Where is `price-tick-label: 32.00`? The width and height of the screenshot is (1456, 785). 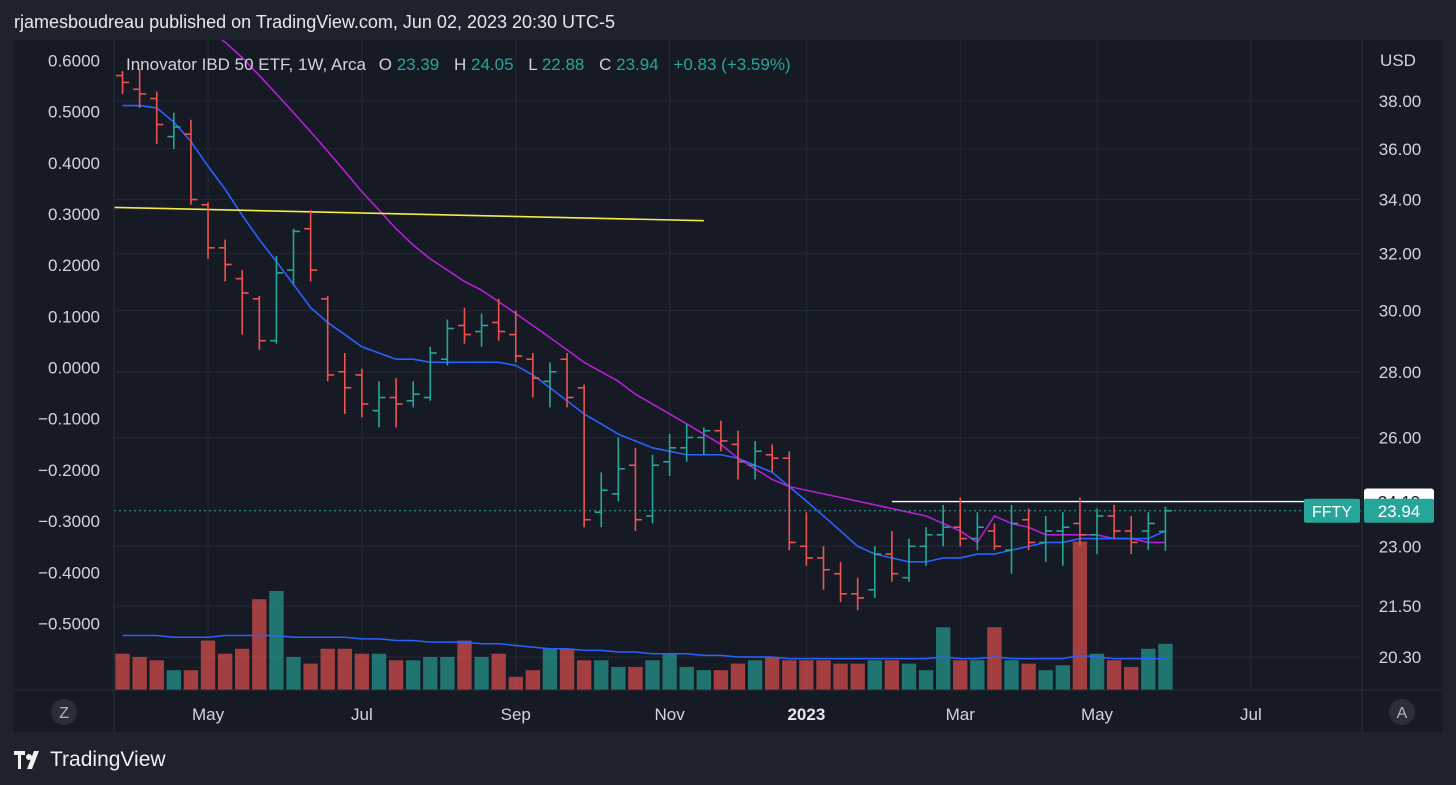
price-tick-label: 32.00 is located at coordinates (1400, 253).